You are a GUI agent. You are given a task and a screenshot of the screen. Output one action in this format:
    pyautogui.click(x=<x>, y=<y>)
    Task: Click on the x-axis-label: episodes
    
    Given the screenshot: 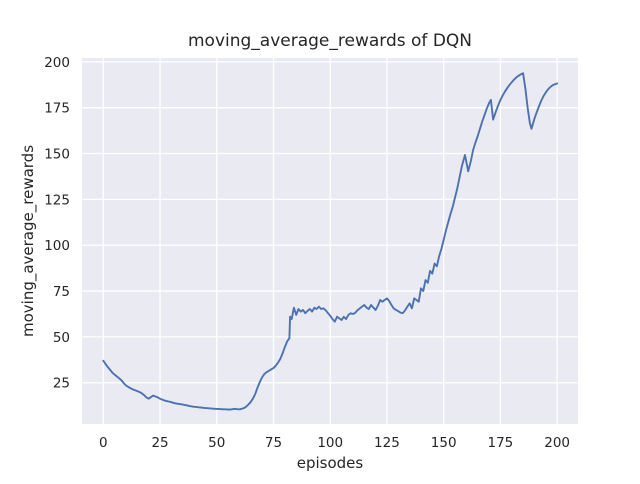 What is the action you would take?
    pyautogui.click(x=330, y=463)
    